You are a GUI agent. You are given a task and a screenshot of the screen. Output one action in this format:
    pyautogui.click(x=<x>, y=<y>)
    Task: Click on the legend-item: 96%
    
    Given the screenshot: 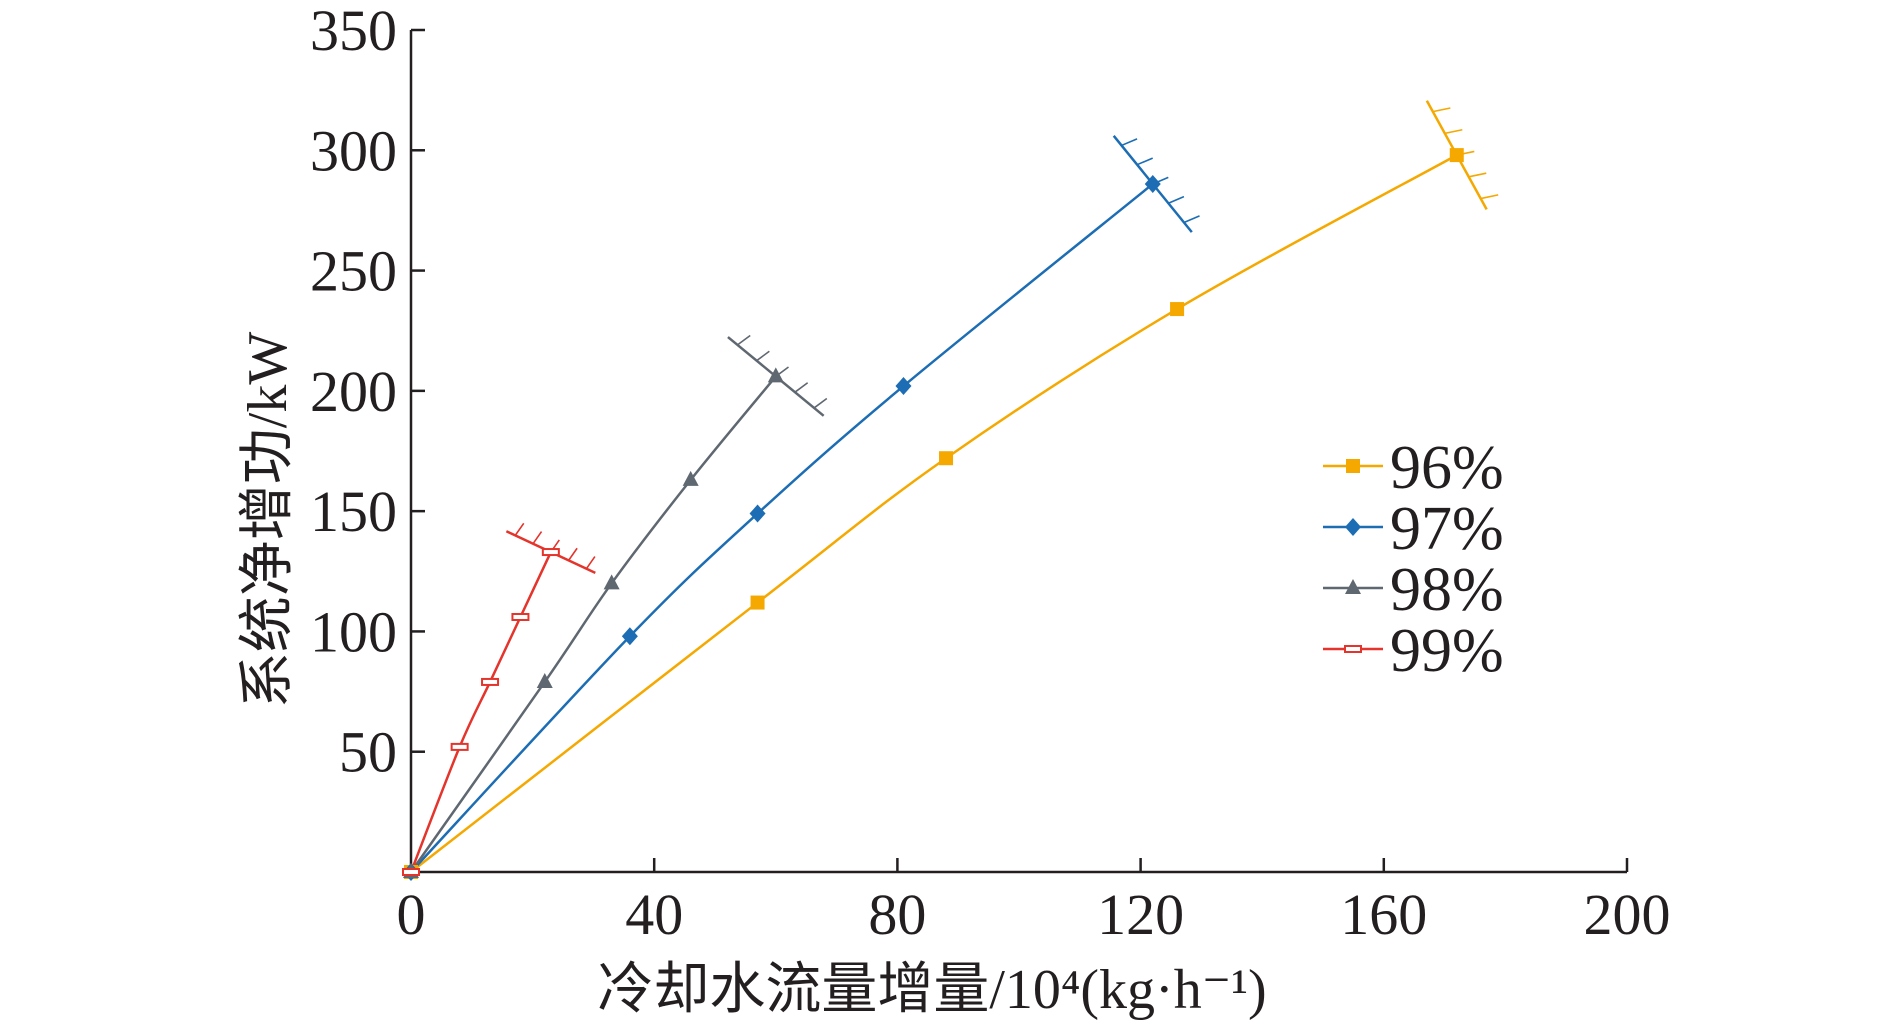 What is the action you would take?
    pyautogui.click(x=1413, y=468)
    